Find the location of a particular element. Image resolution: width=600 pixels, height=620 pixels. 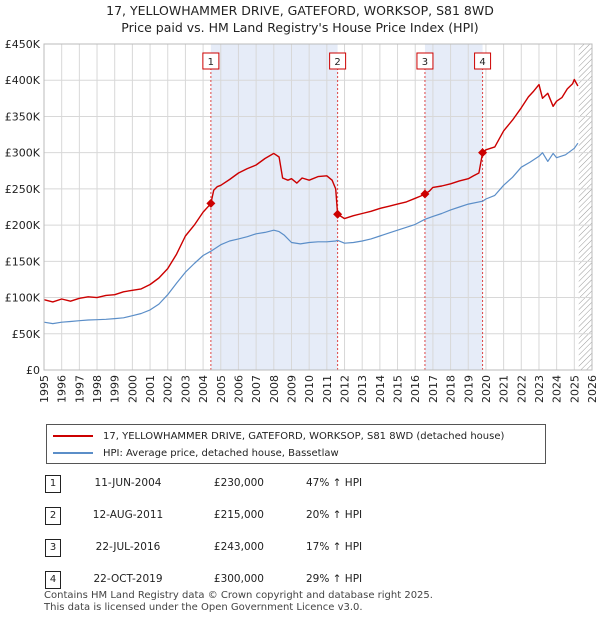

x-tick-label: 2019 is located at coordinates (468, 389).